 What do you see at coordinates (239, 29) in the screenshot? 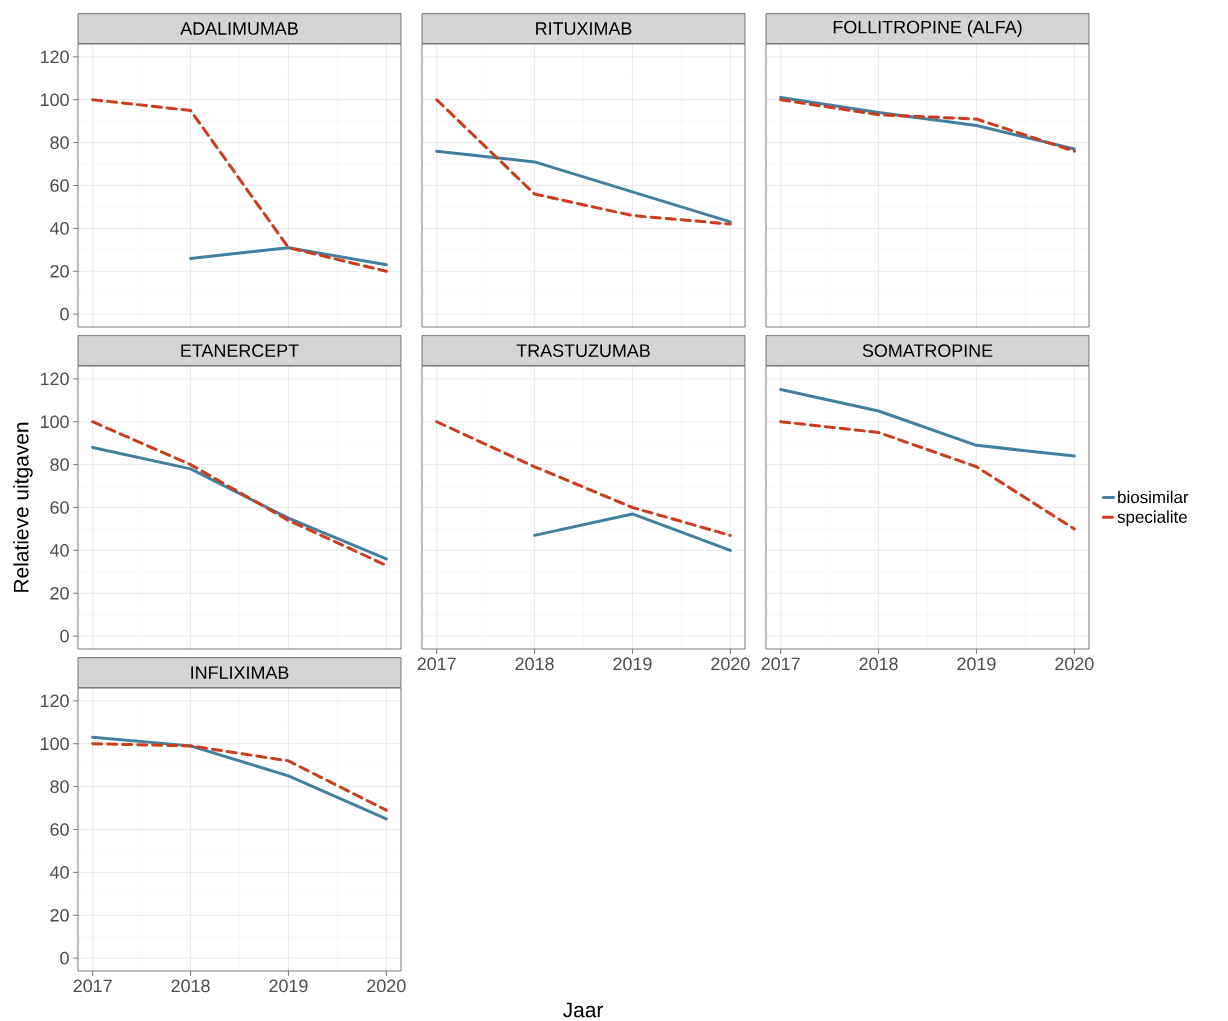
I see `chart-title: ADALIMUMAB` at bounding box center [239, 29].